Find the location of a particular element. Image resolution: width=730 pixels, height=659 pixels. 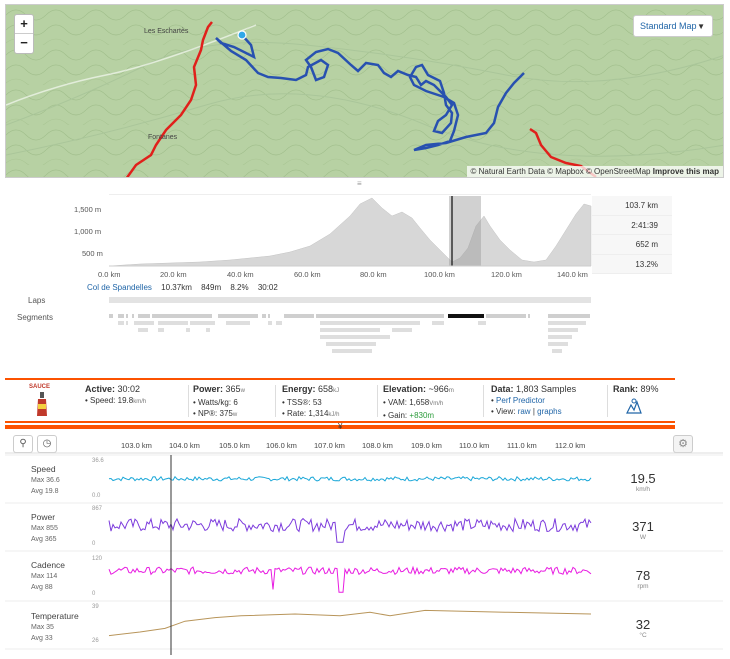

stream-cadence-value: 78 rpm is located at coordinates (643, 579).